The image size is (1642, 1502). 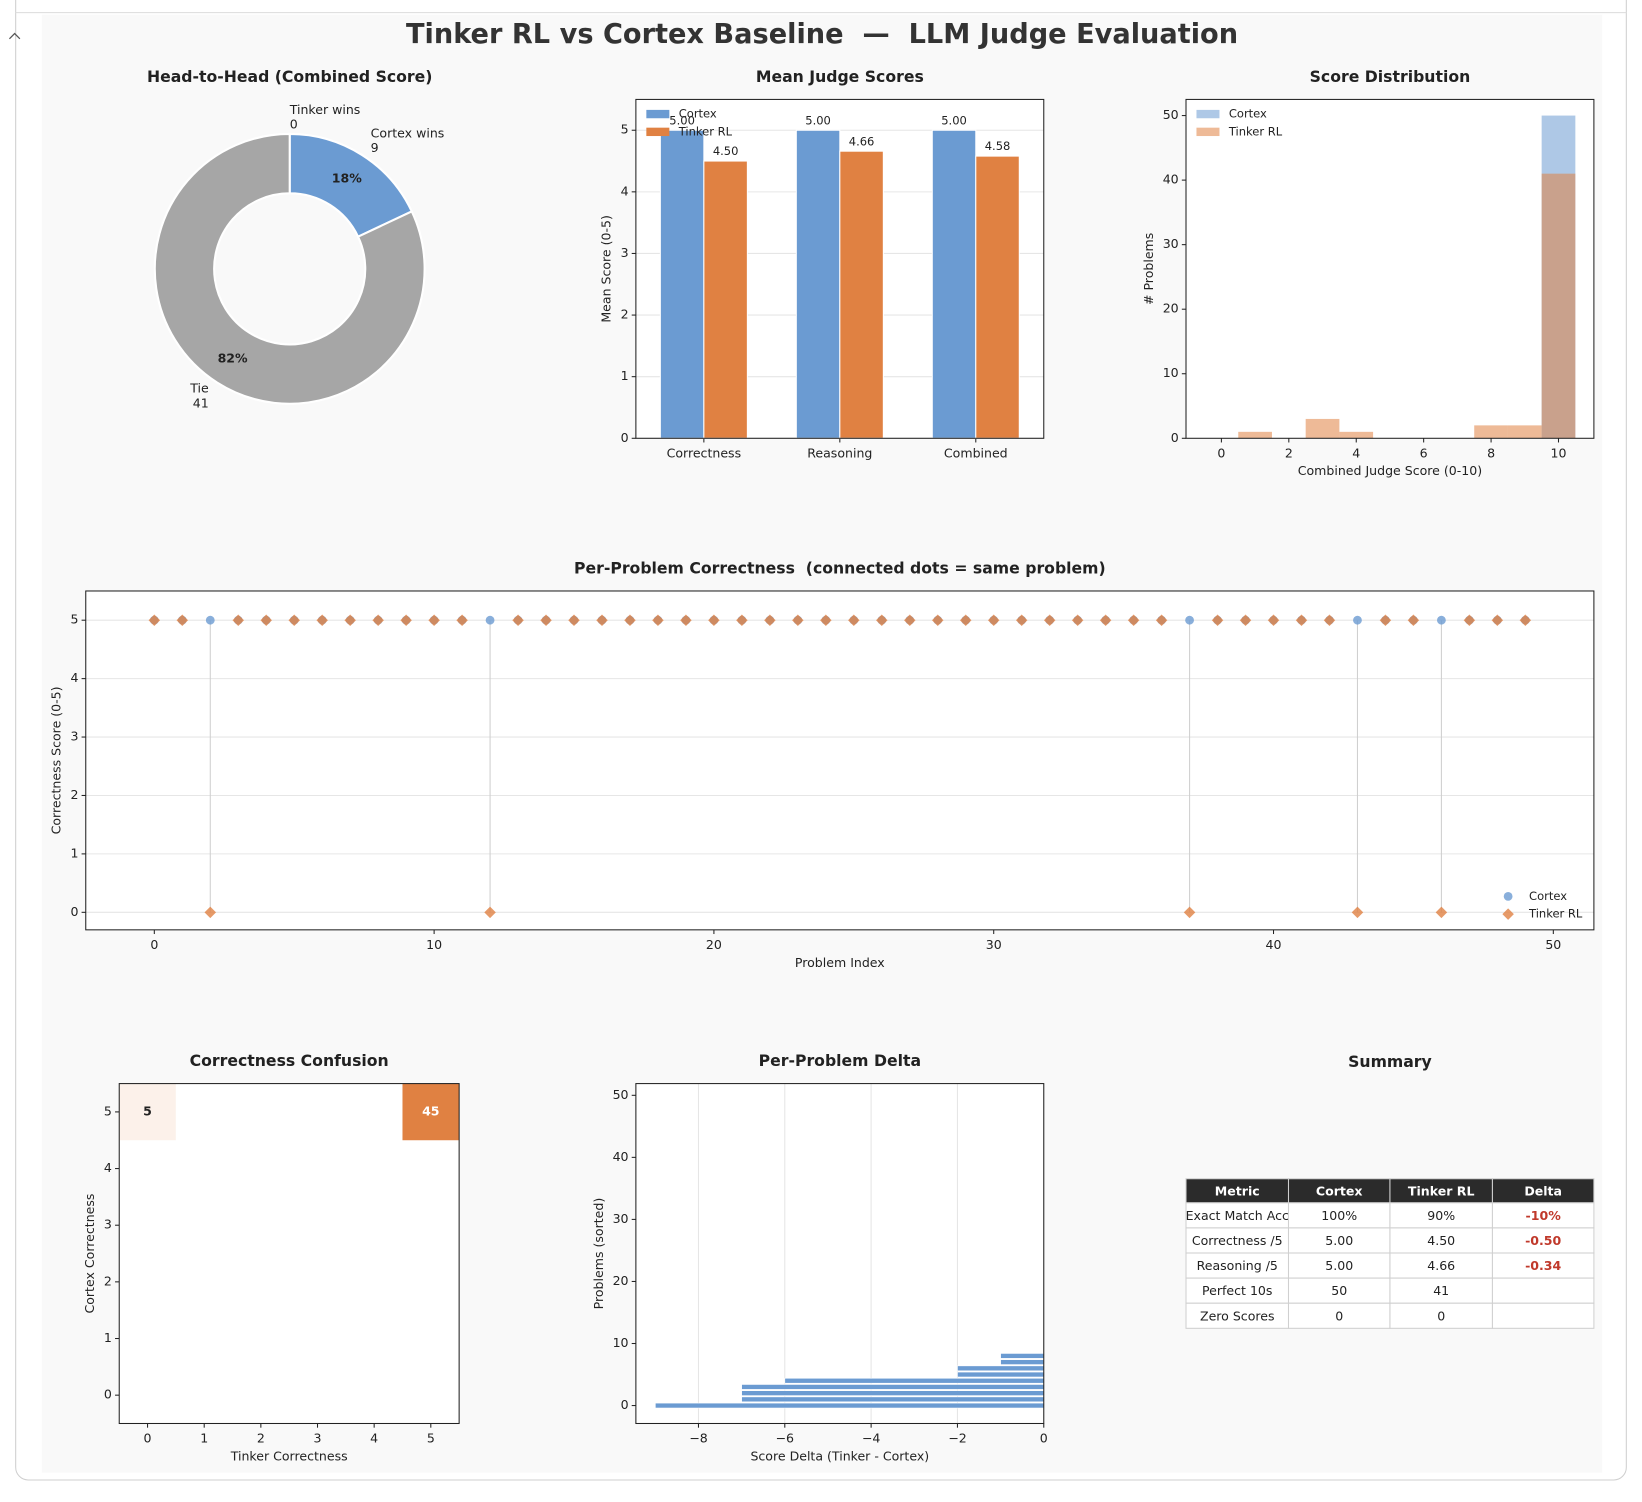 I want to click on y-axis-label: Problems (sorted), so click(x=598, y=1254).